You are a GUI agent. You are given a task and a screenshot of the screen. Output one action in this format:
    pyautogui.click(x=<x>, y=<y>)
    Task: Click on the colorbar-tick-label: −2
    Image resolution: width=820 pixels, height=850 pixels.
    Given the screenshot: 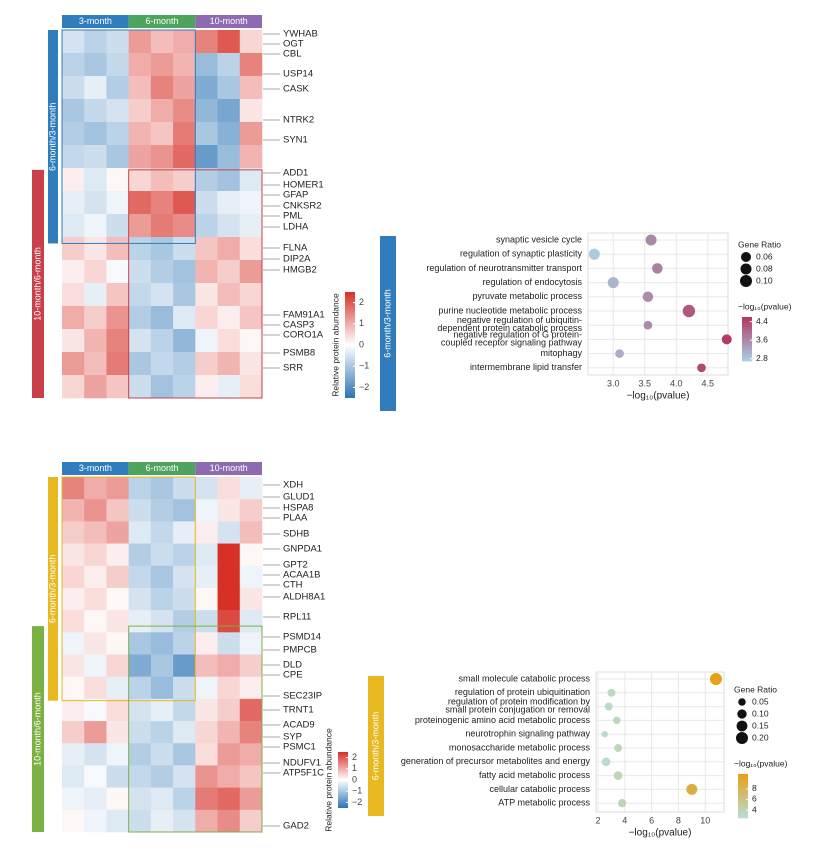 What is the action you would take?
    pyautogui.click(x=364, y=387)
    